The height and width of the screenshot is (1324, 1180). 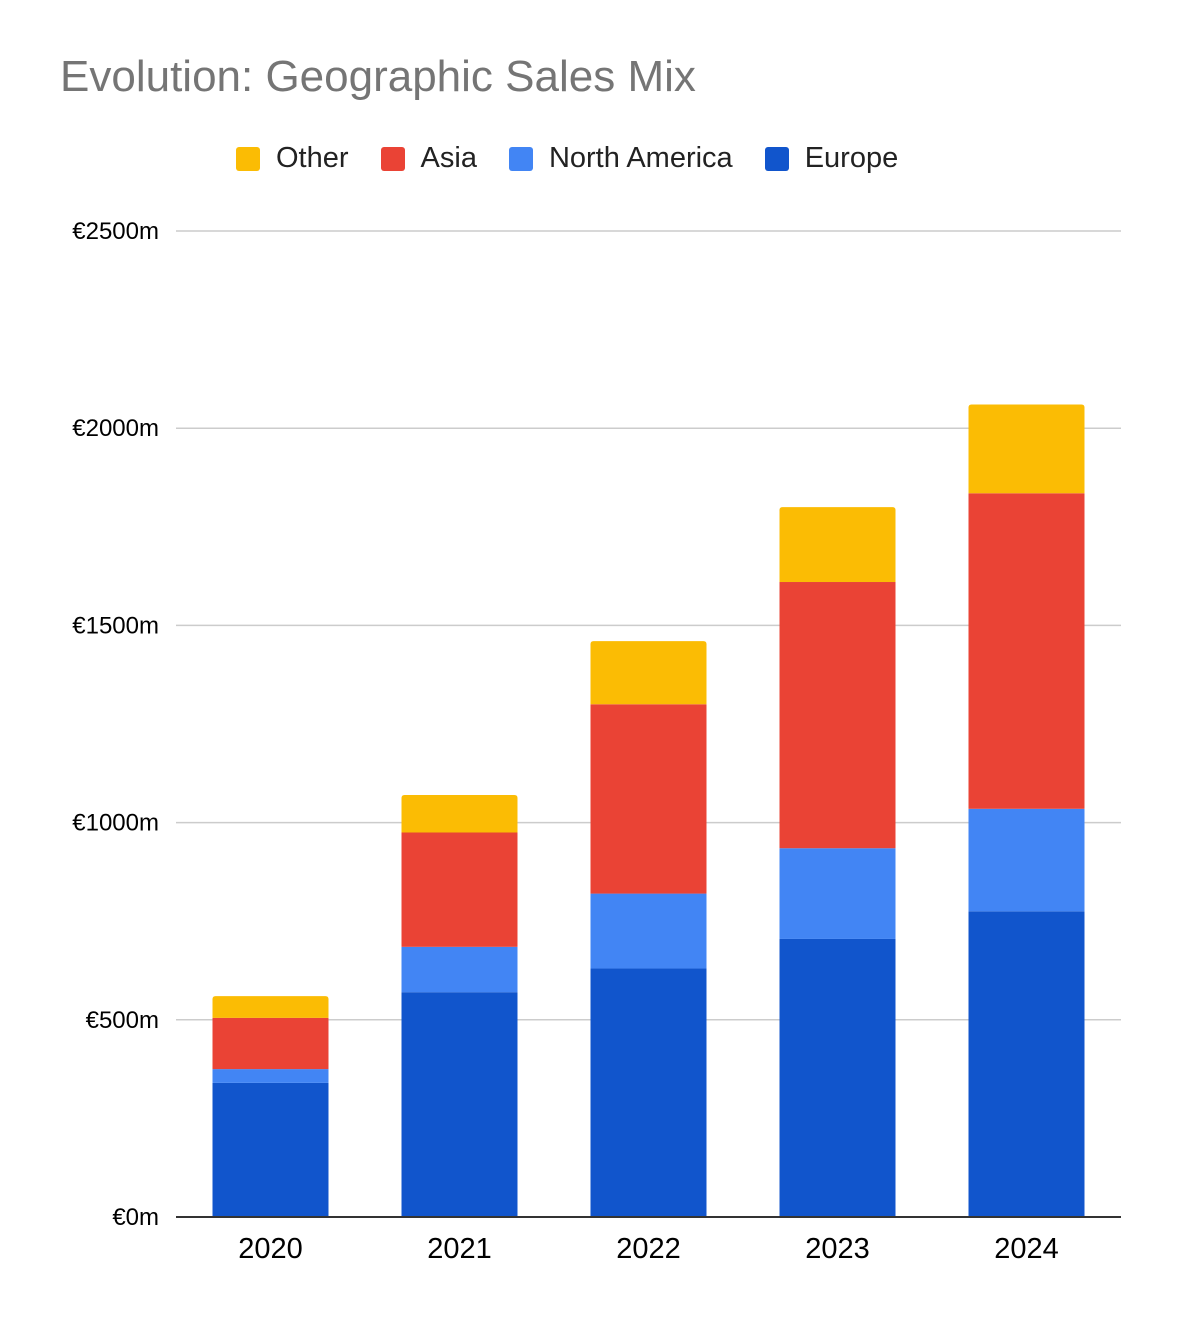 I want to click on y-tick-label: €0m, so click(x=135, y=1217).